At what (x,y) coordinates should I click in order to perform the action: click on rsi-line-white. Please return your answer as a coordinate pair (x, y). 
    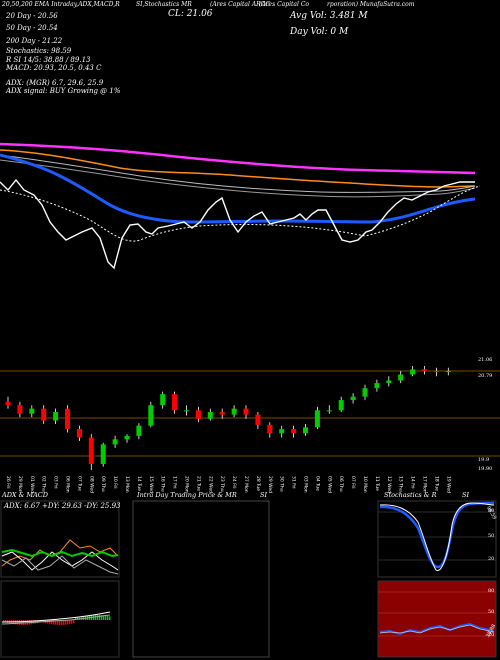
    Looking at the image, I should click on (437, 629).